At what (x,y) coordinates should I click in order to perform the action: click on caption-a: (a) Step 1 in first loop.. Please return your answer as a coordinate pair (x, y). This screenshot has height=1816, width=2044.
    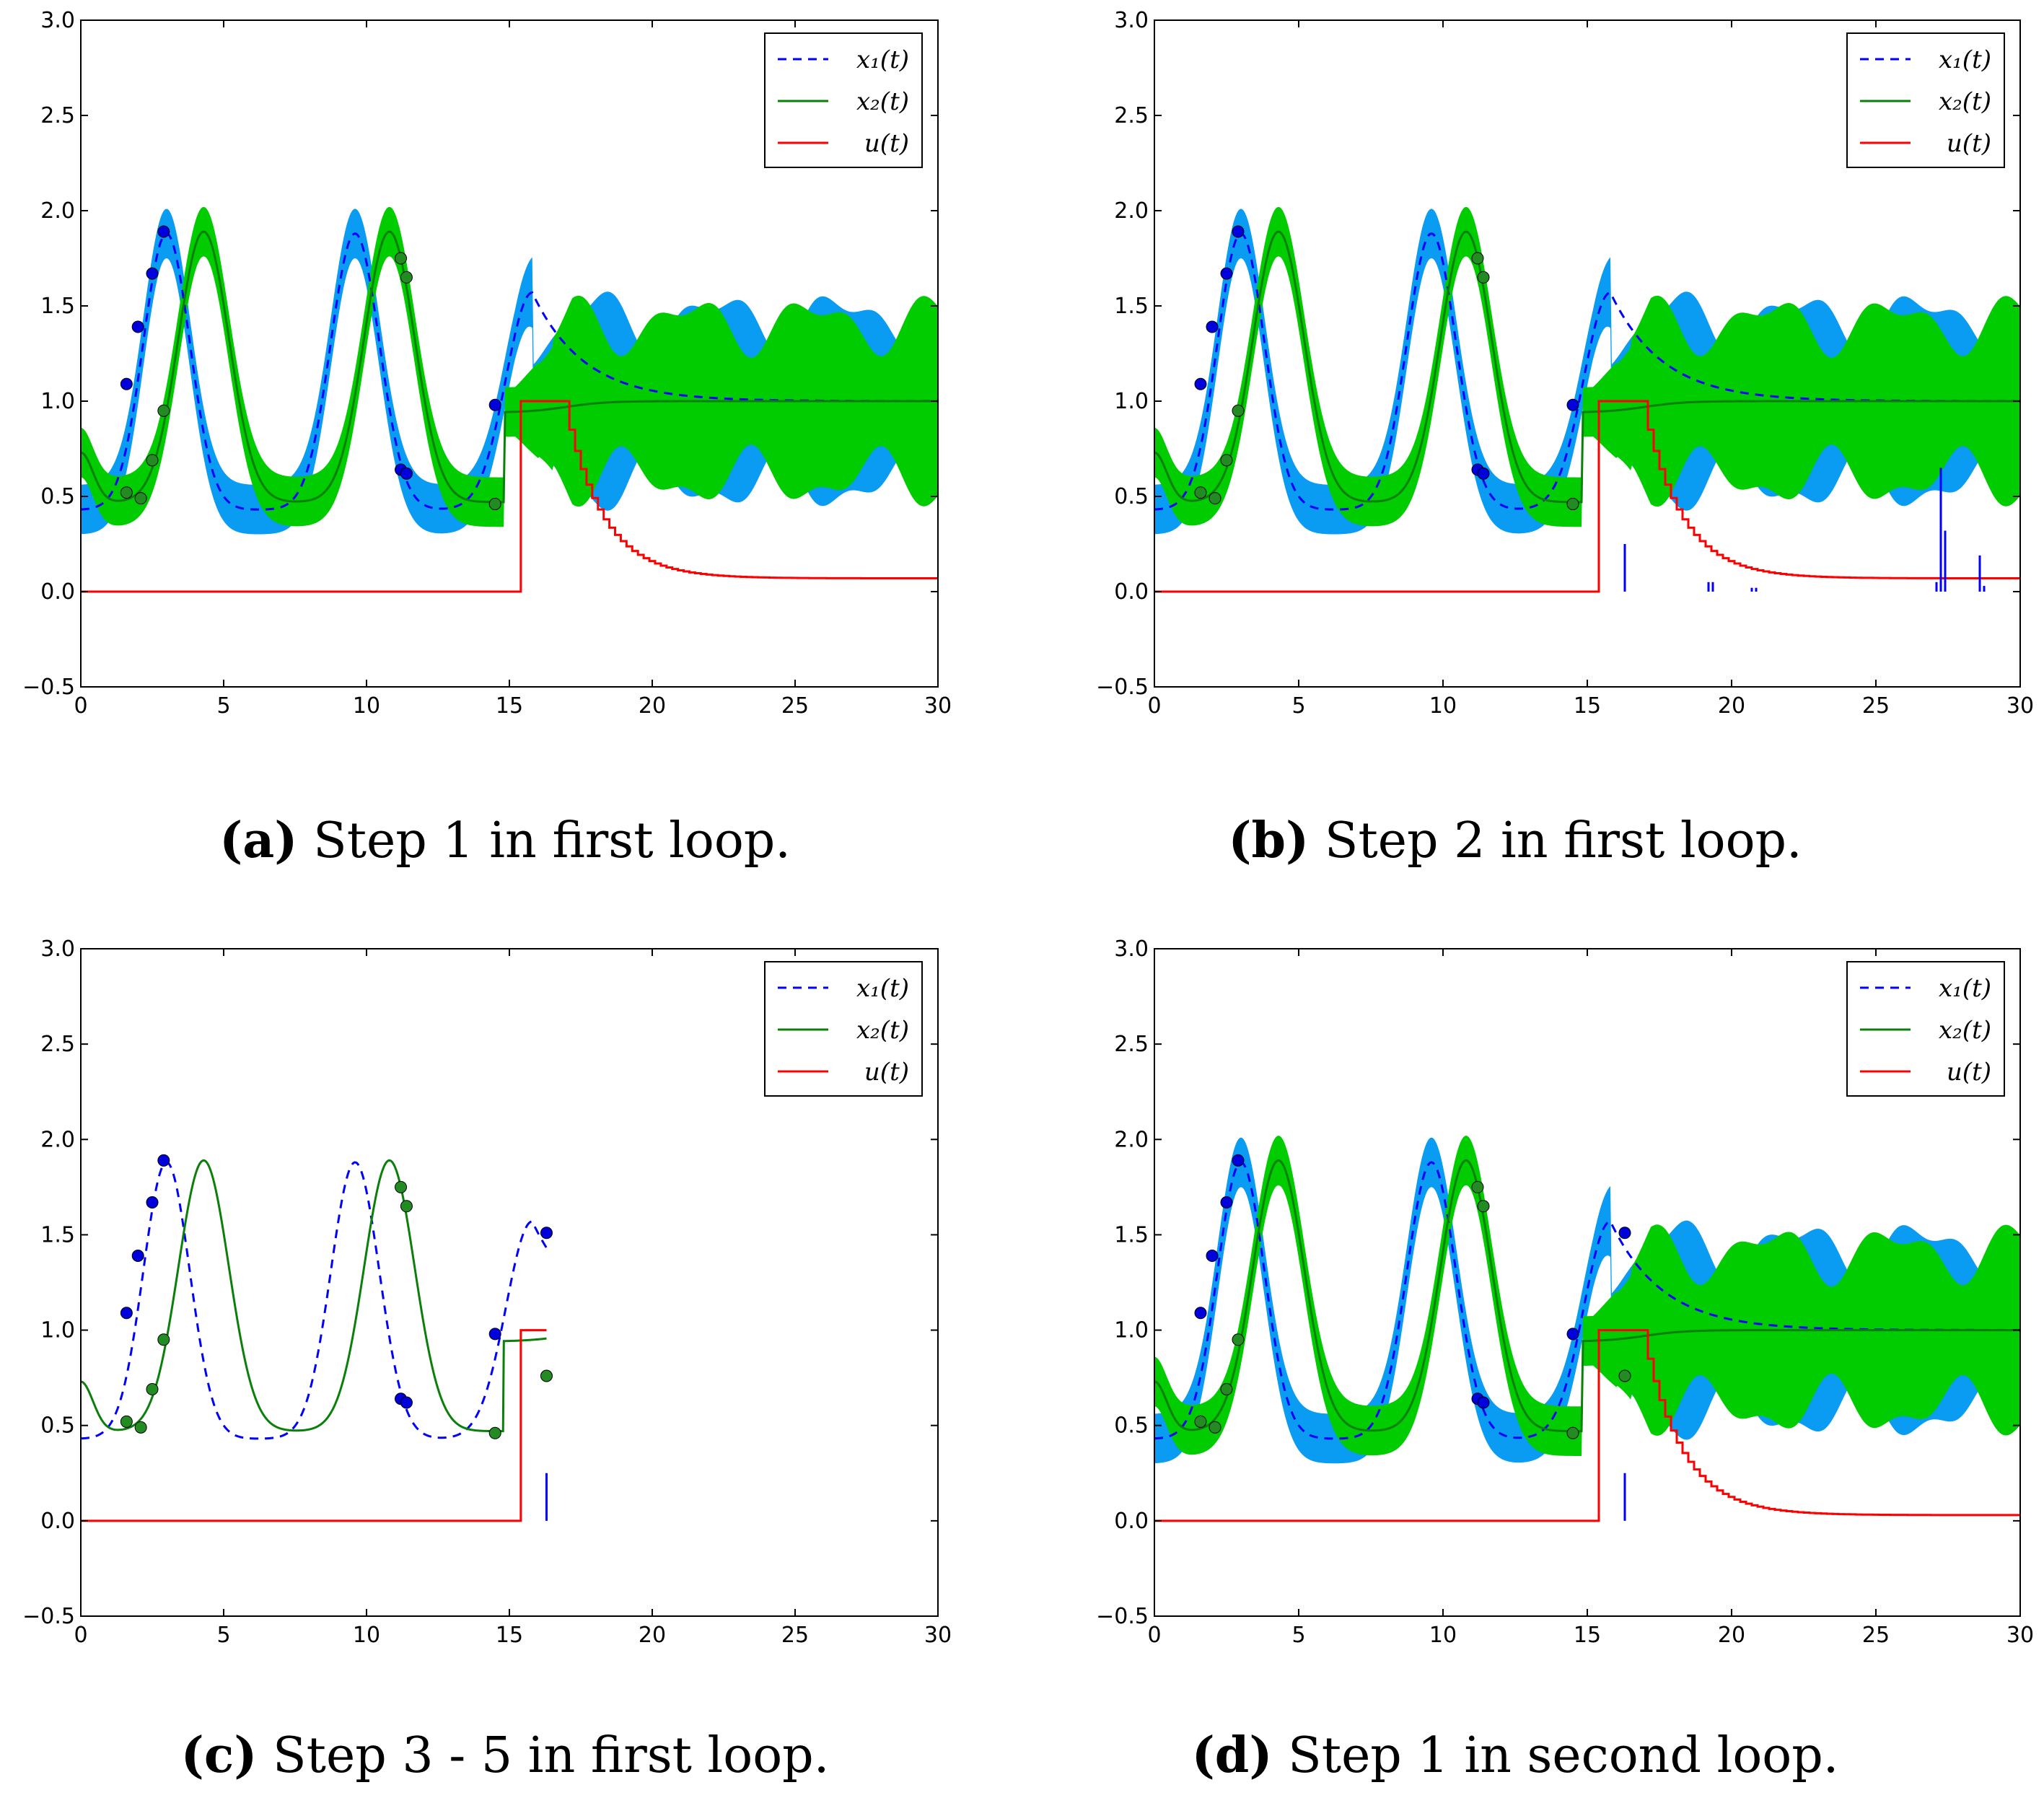
    Looking at the image, I should click on (505, 840).